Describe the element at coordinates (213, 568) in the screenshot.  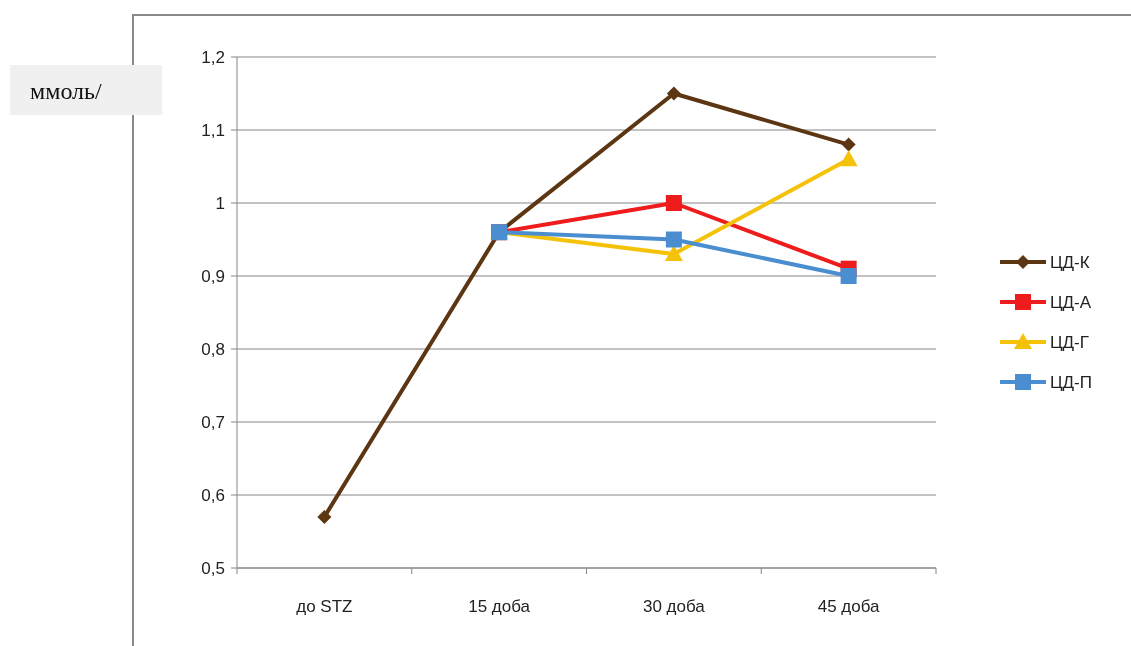
I see `y-tick-label: 0,5` at that location.